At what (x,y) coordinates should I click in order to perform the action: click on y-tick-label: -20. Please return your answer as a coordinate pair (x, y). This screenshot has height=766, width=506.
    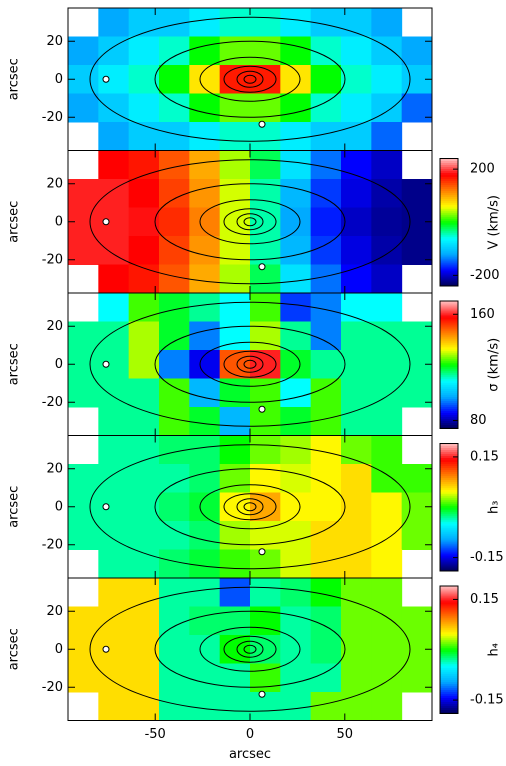
    Looking at the image, I should click on (52, 402).